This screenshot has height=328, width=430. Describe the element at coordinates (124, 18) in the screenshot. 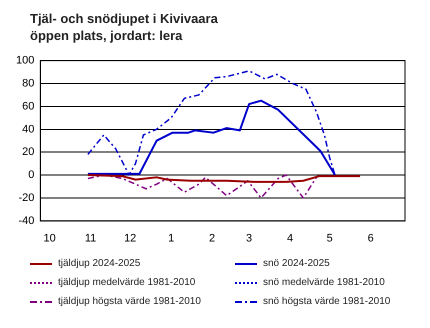

I see `chart-title: Tjäl- och snödjupet i Kivivaara` at that location.